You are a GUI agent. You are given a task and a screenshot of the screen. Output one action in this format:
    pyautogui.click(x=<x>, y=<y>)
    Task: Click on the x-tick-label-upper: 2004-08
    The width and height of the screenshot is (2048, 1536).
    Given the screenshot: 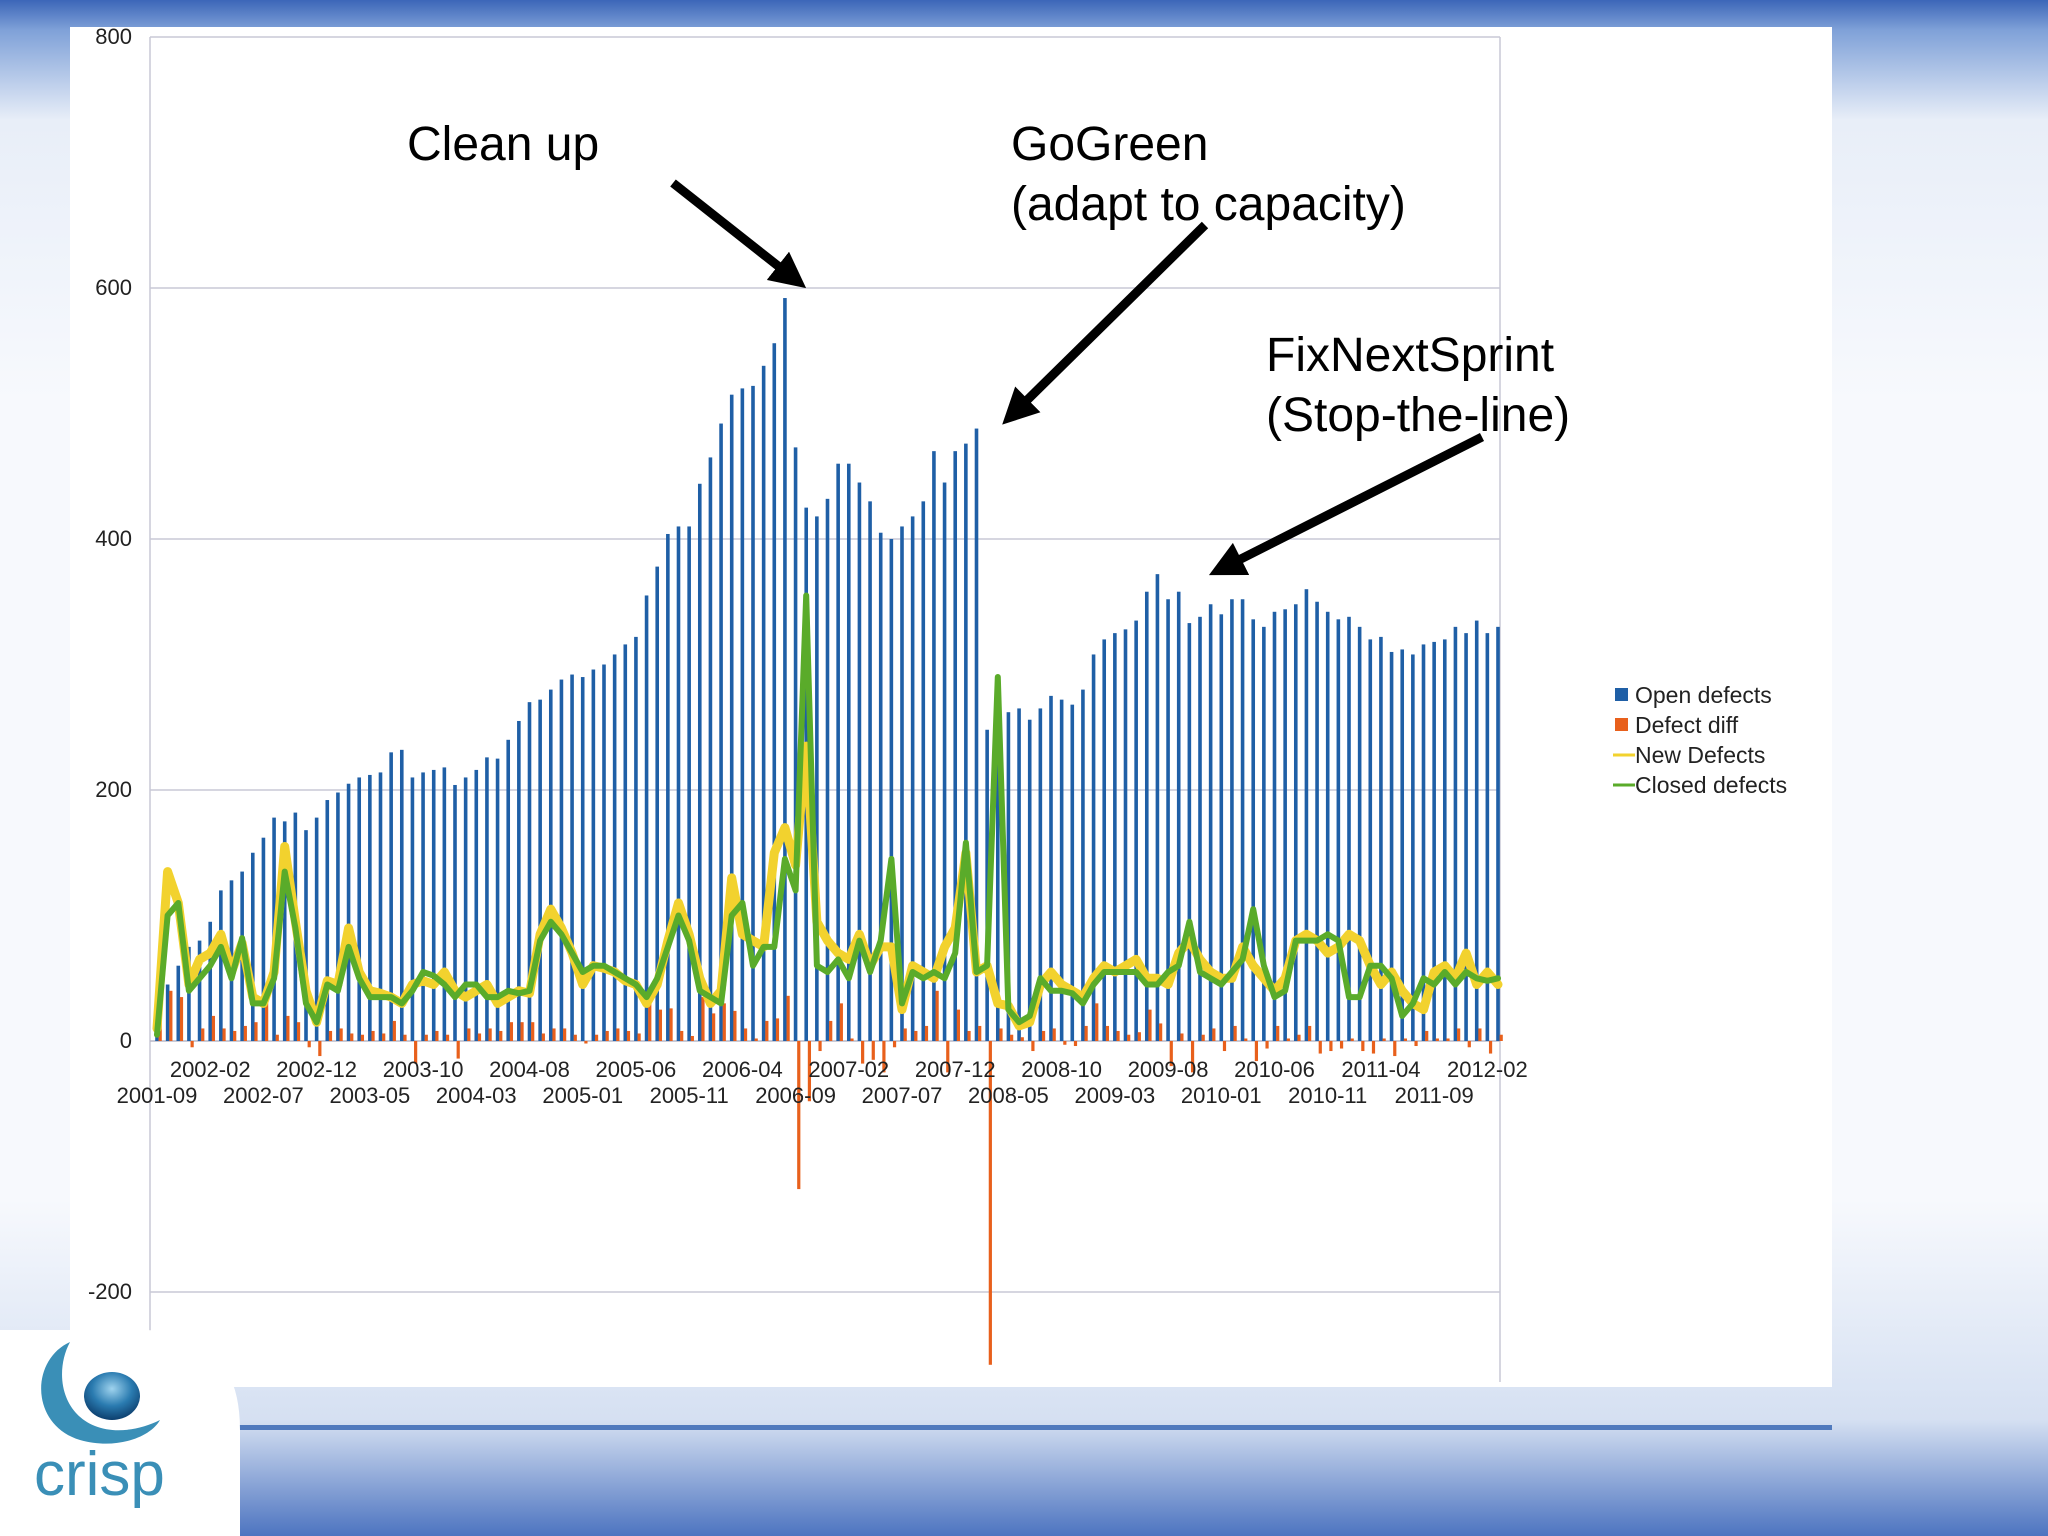 What is the action you would take?
    pyautogui.click(x=529, y=1069)
    